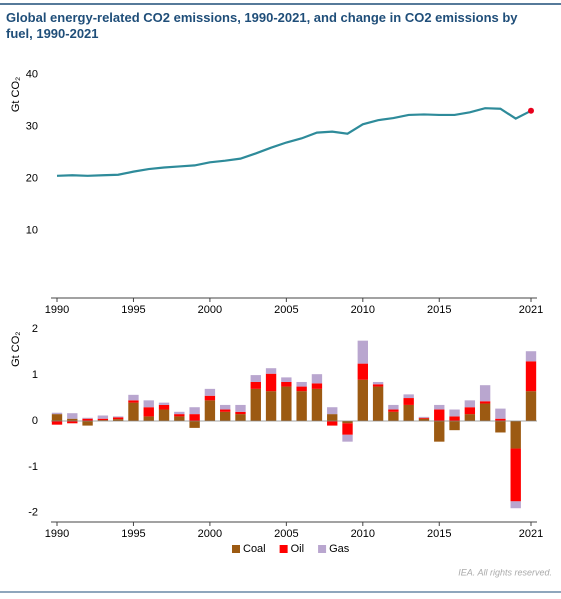 This screenshot has height=599, width=561. What do you see at coordinates (35, 375) in the screenshot?
I see `y-tick-label: 1` at bounding box center [35, 375].